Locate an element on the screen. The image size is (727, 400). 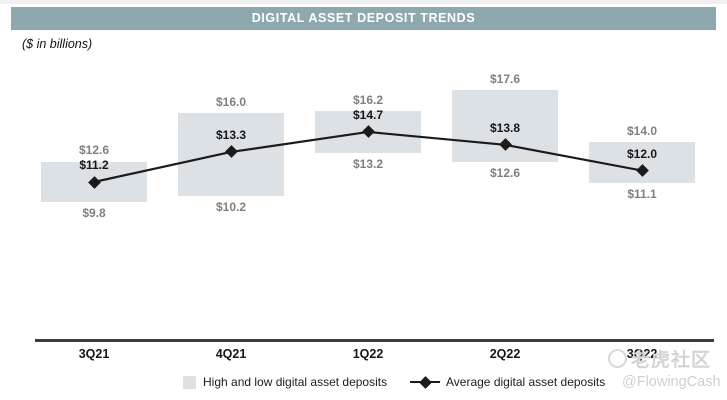
average-value-label: $12.0 is located at coordinates (642, 153).